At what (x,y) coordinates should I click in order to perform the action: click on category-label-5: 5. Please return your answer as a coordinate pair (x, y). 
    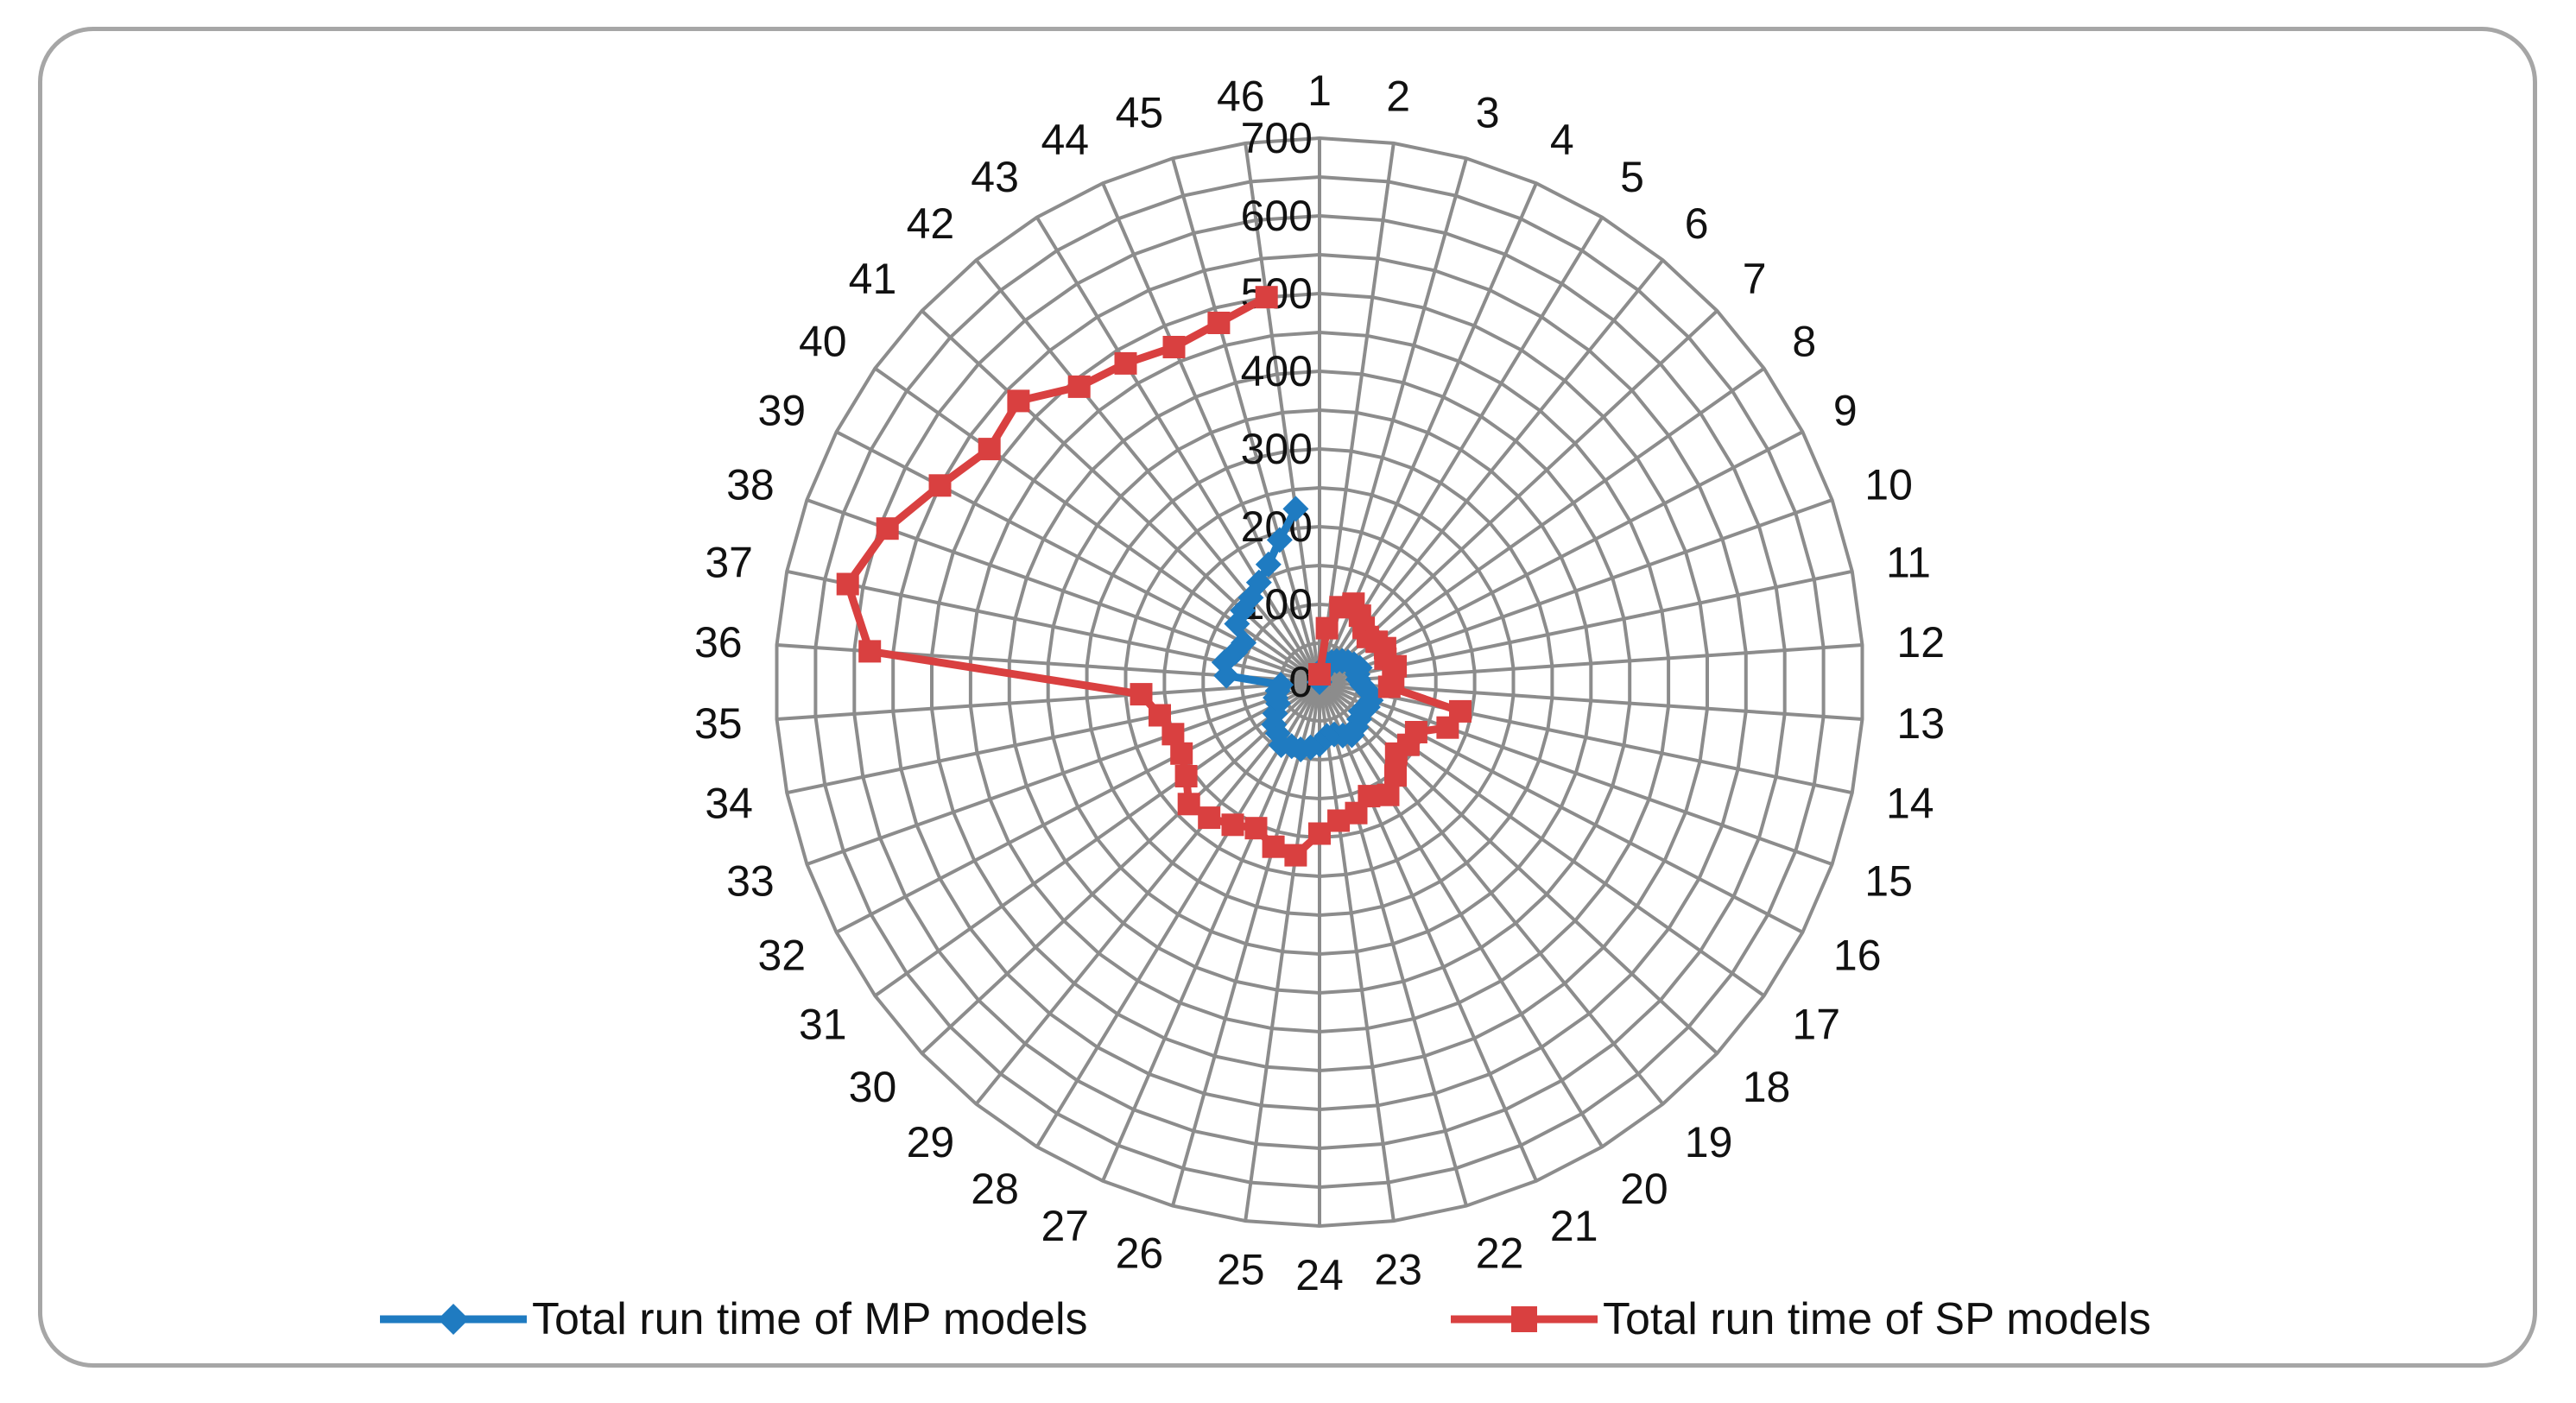
    Looking at the image, I should click on (1632, 177).